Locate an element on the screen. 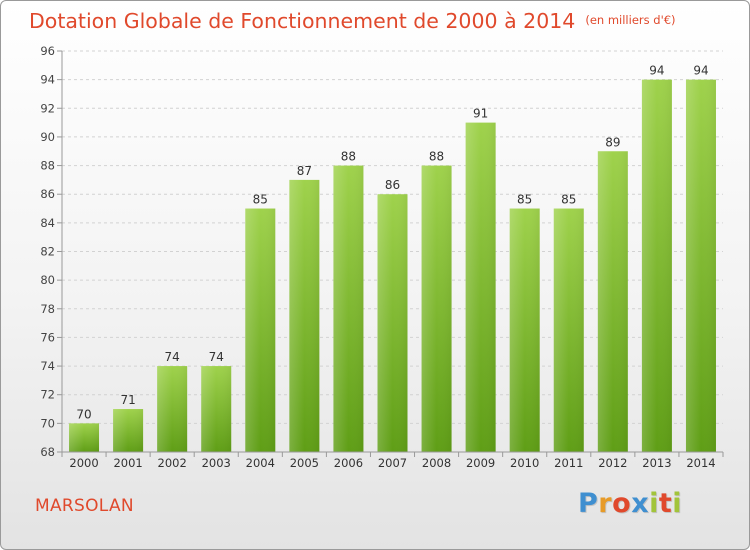 Image resolution: width=750 pixels, height=550 pixels. y-tick-label: 86 is located at coordinates (47, 194).